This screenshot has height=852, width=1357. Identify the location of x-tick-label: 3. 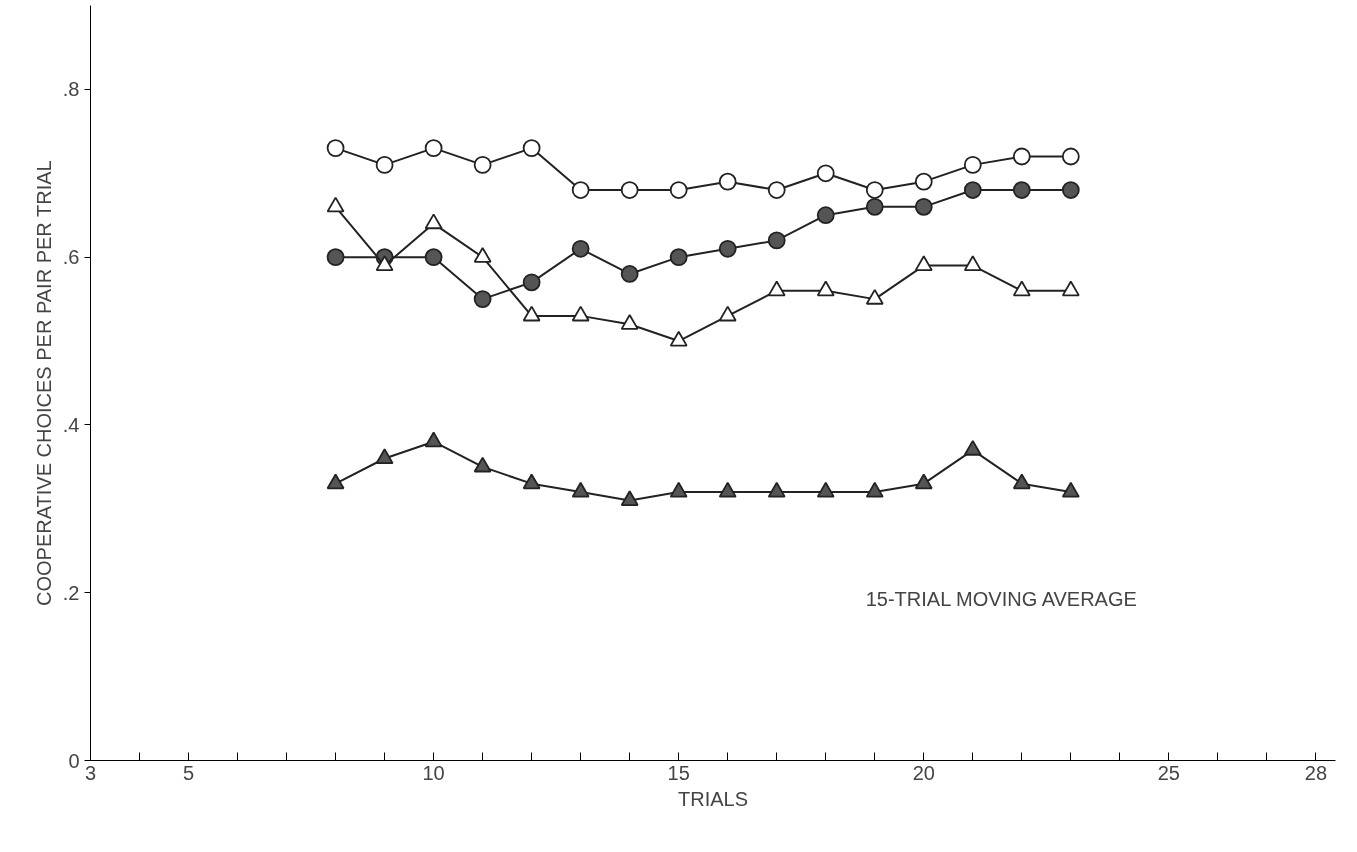
(90, 772).